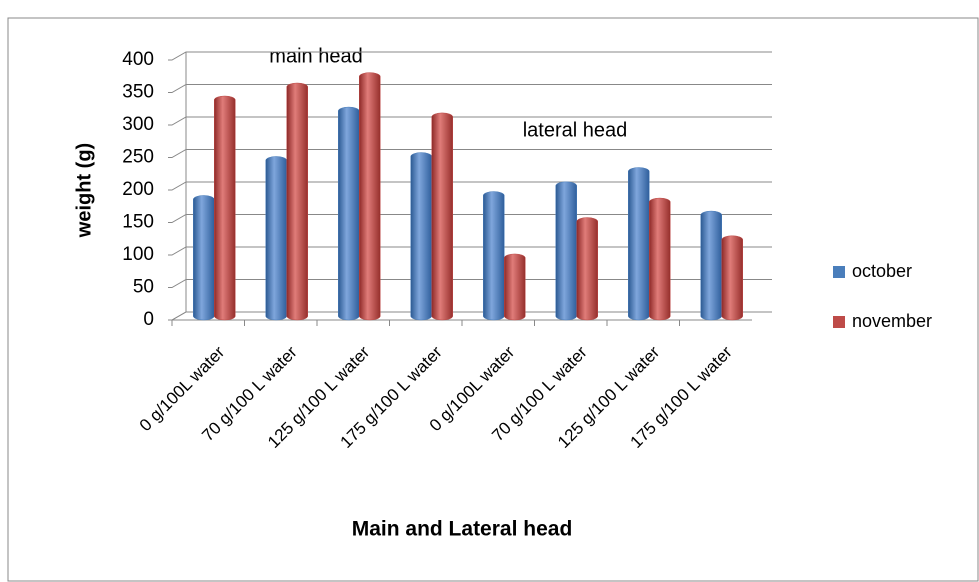 This screenshot has width=979, height=582. I want to click on y-tick-label: 150, so click(138, 222).